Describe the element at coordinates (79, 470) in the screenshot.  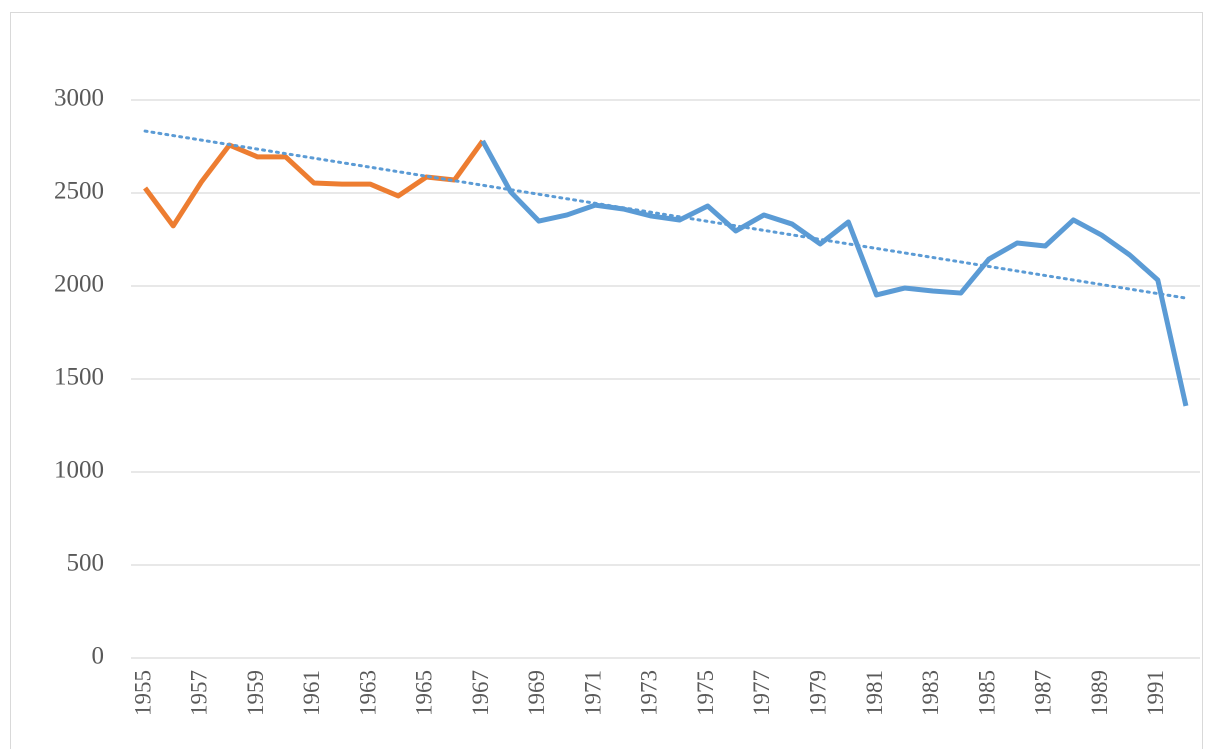
I see `y-tick-label: 1000` at that location.